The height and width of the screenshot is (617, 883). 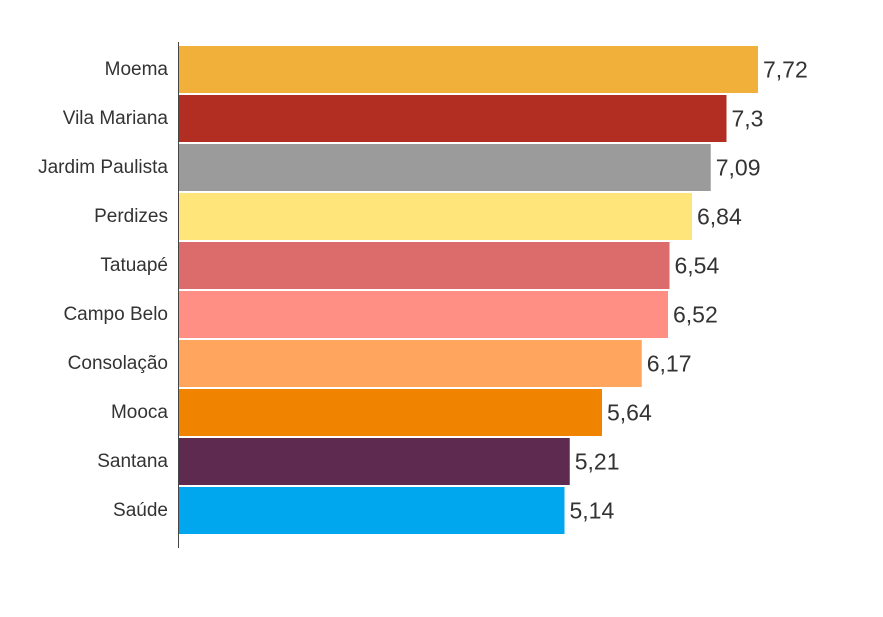 What do you see at coordinates (424, 265) in the screenshot?
I see `bar-tatuape` at bounding box center [424, 265].